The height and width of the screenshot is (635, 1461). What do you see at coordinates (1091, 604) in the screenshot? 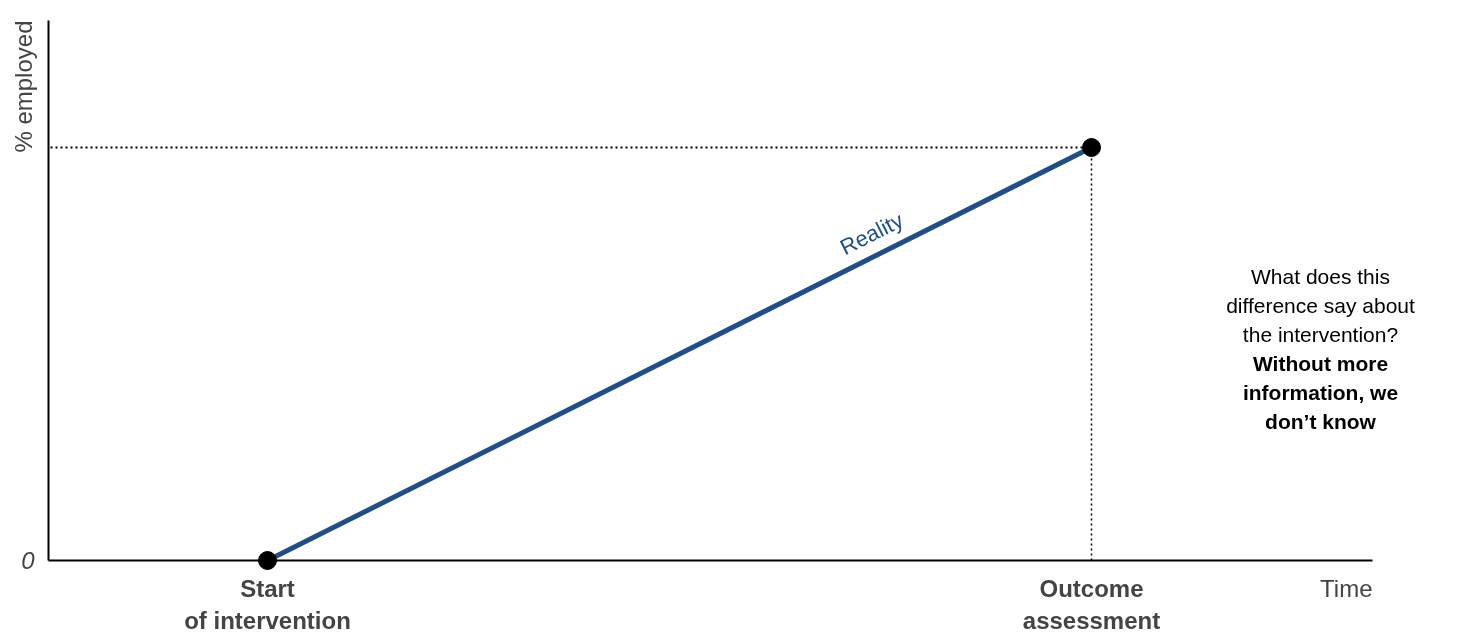
I see `x-tick-label: Outcome assessment` at bounding box center [1091, 604].